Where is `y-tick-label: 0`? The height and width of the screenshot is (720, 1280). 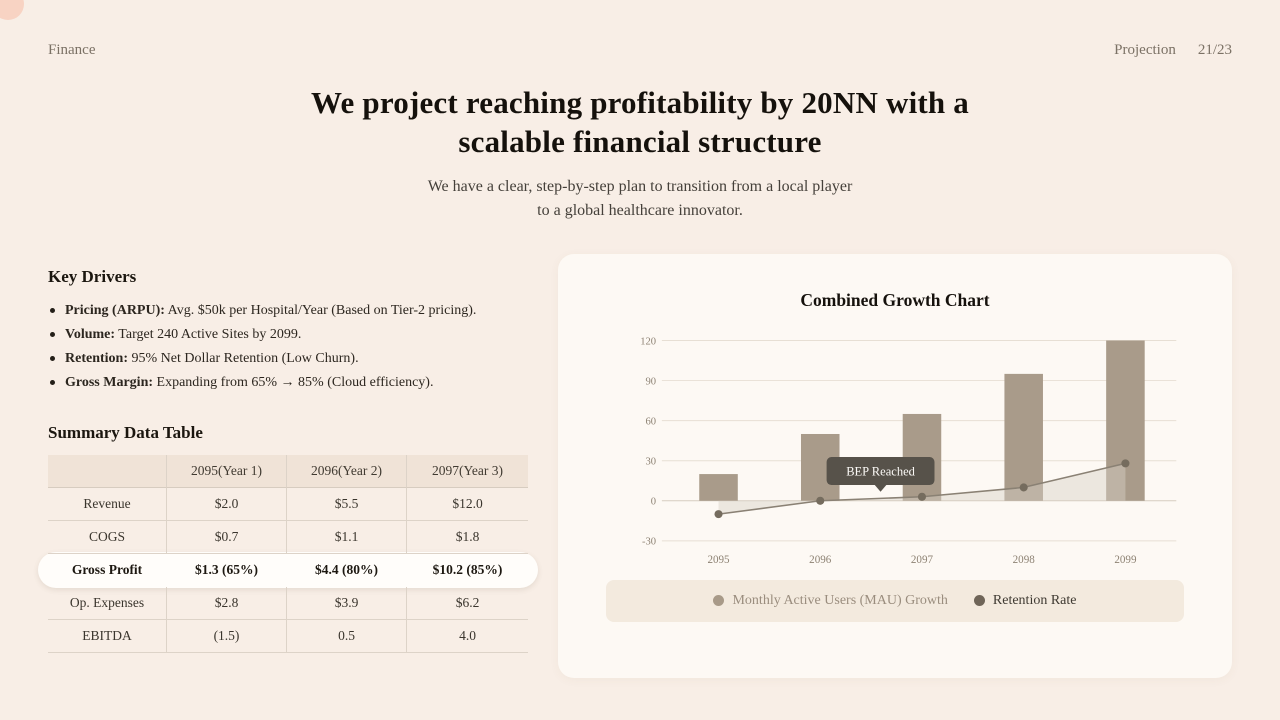
y-tick-label: 0 is located at coordinates (653, 502).